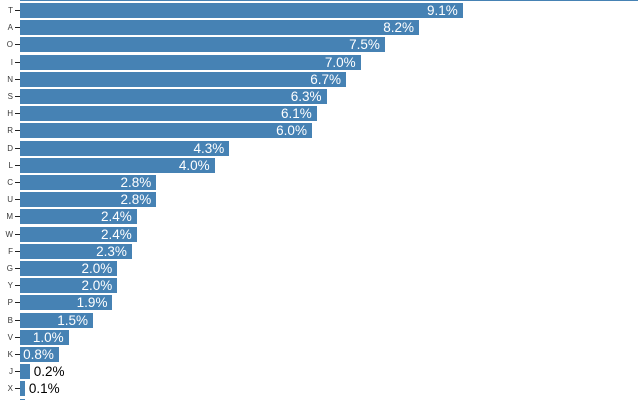 This screenshot has width=640, height=400. What do you see at coordinates (125, 148) in the screenshot?
I see `frequency-bar-d` at bounding box center [125, 148].